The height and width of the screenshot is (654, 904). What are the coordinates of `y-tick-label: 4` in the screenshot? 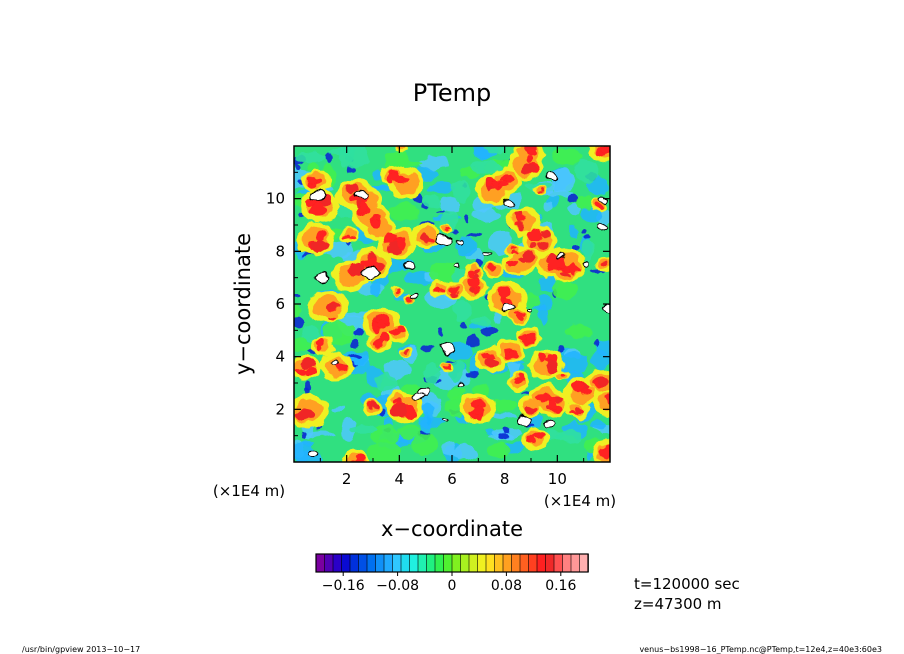 It's located at (280, 357).